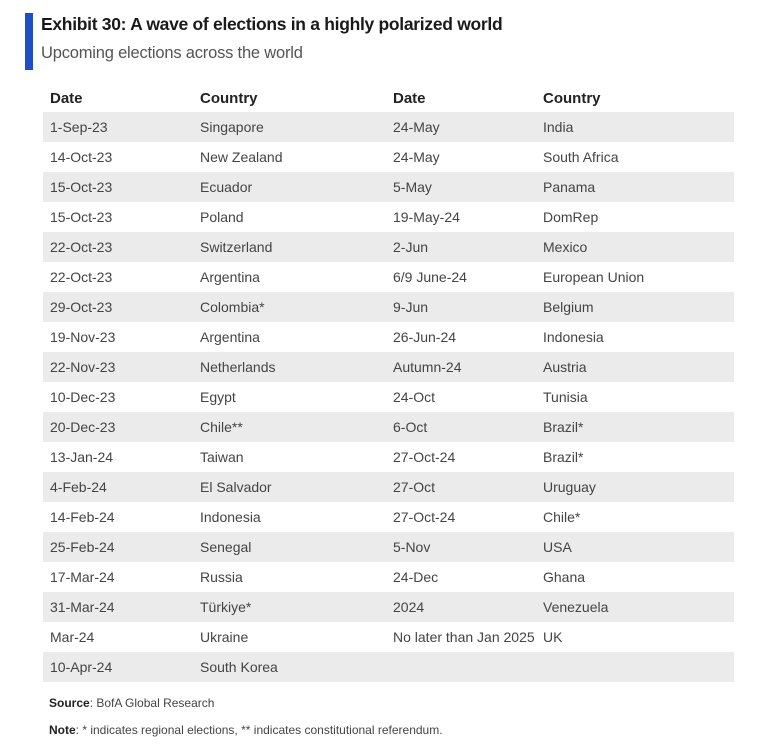 The height and width of the screenshot is (746, 780). I want to click on cell-country-2: Tunisia, so click(565, 397).